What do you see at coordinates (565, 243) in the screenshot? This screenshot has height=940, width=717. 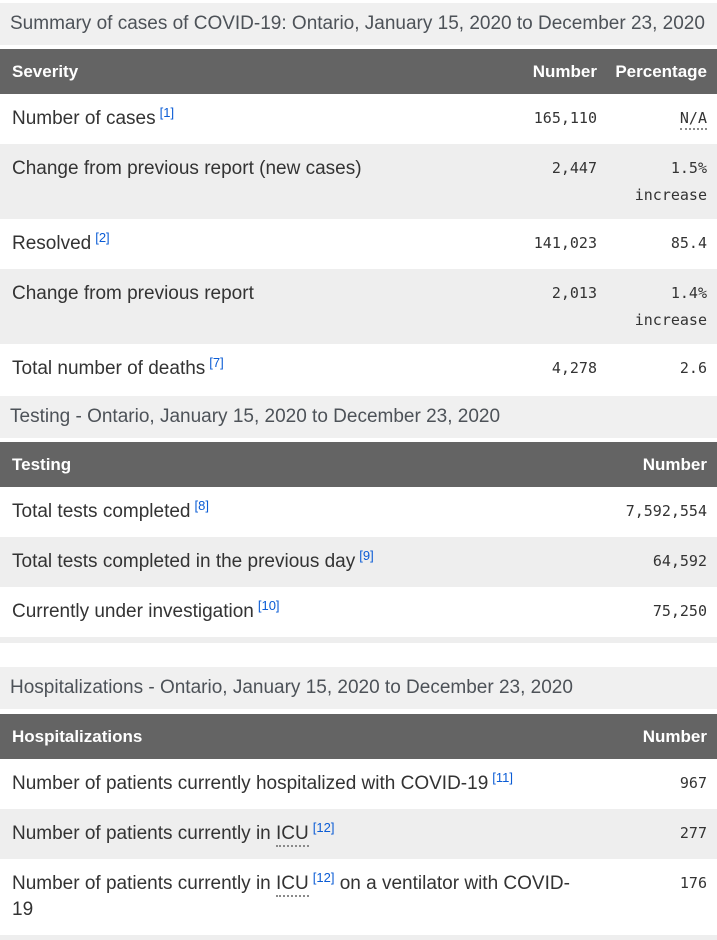 I see `number-cell: 141,023` at bounding box center [565, 243].